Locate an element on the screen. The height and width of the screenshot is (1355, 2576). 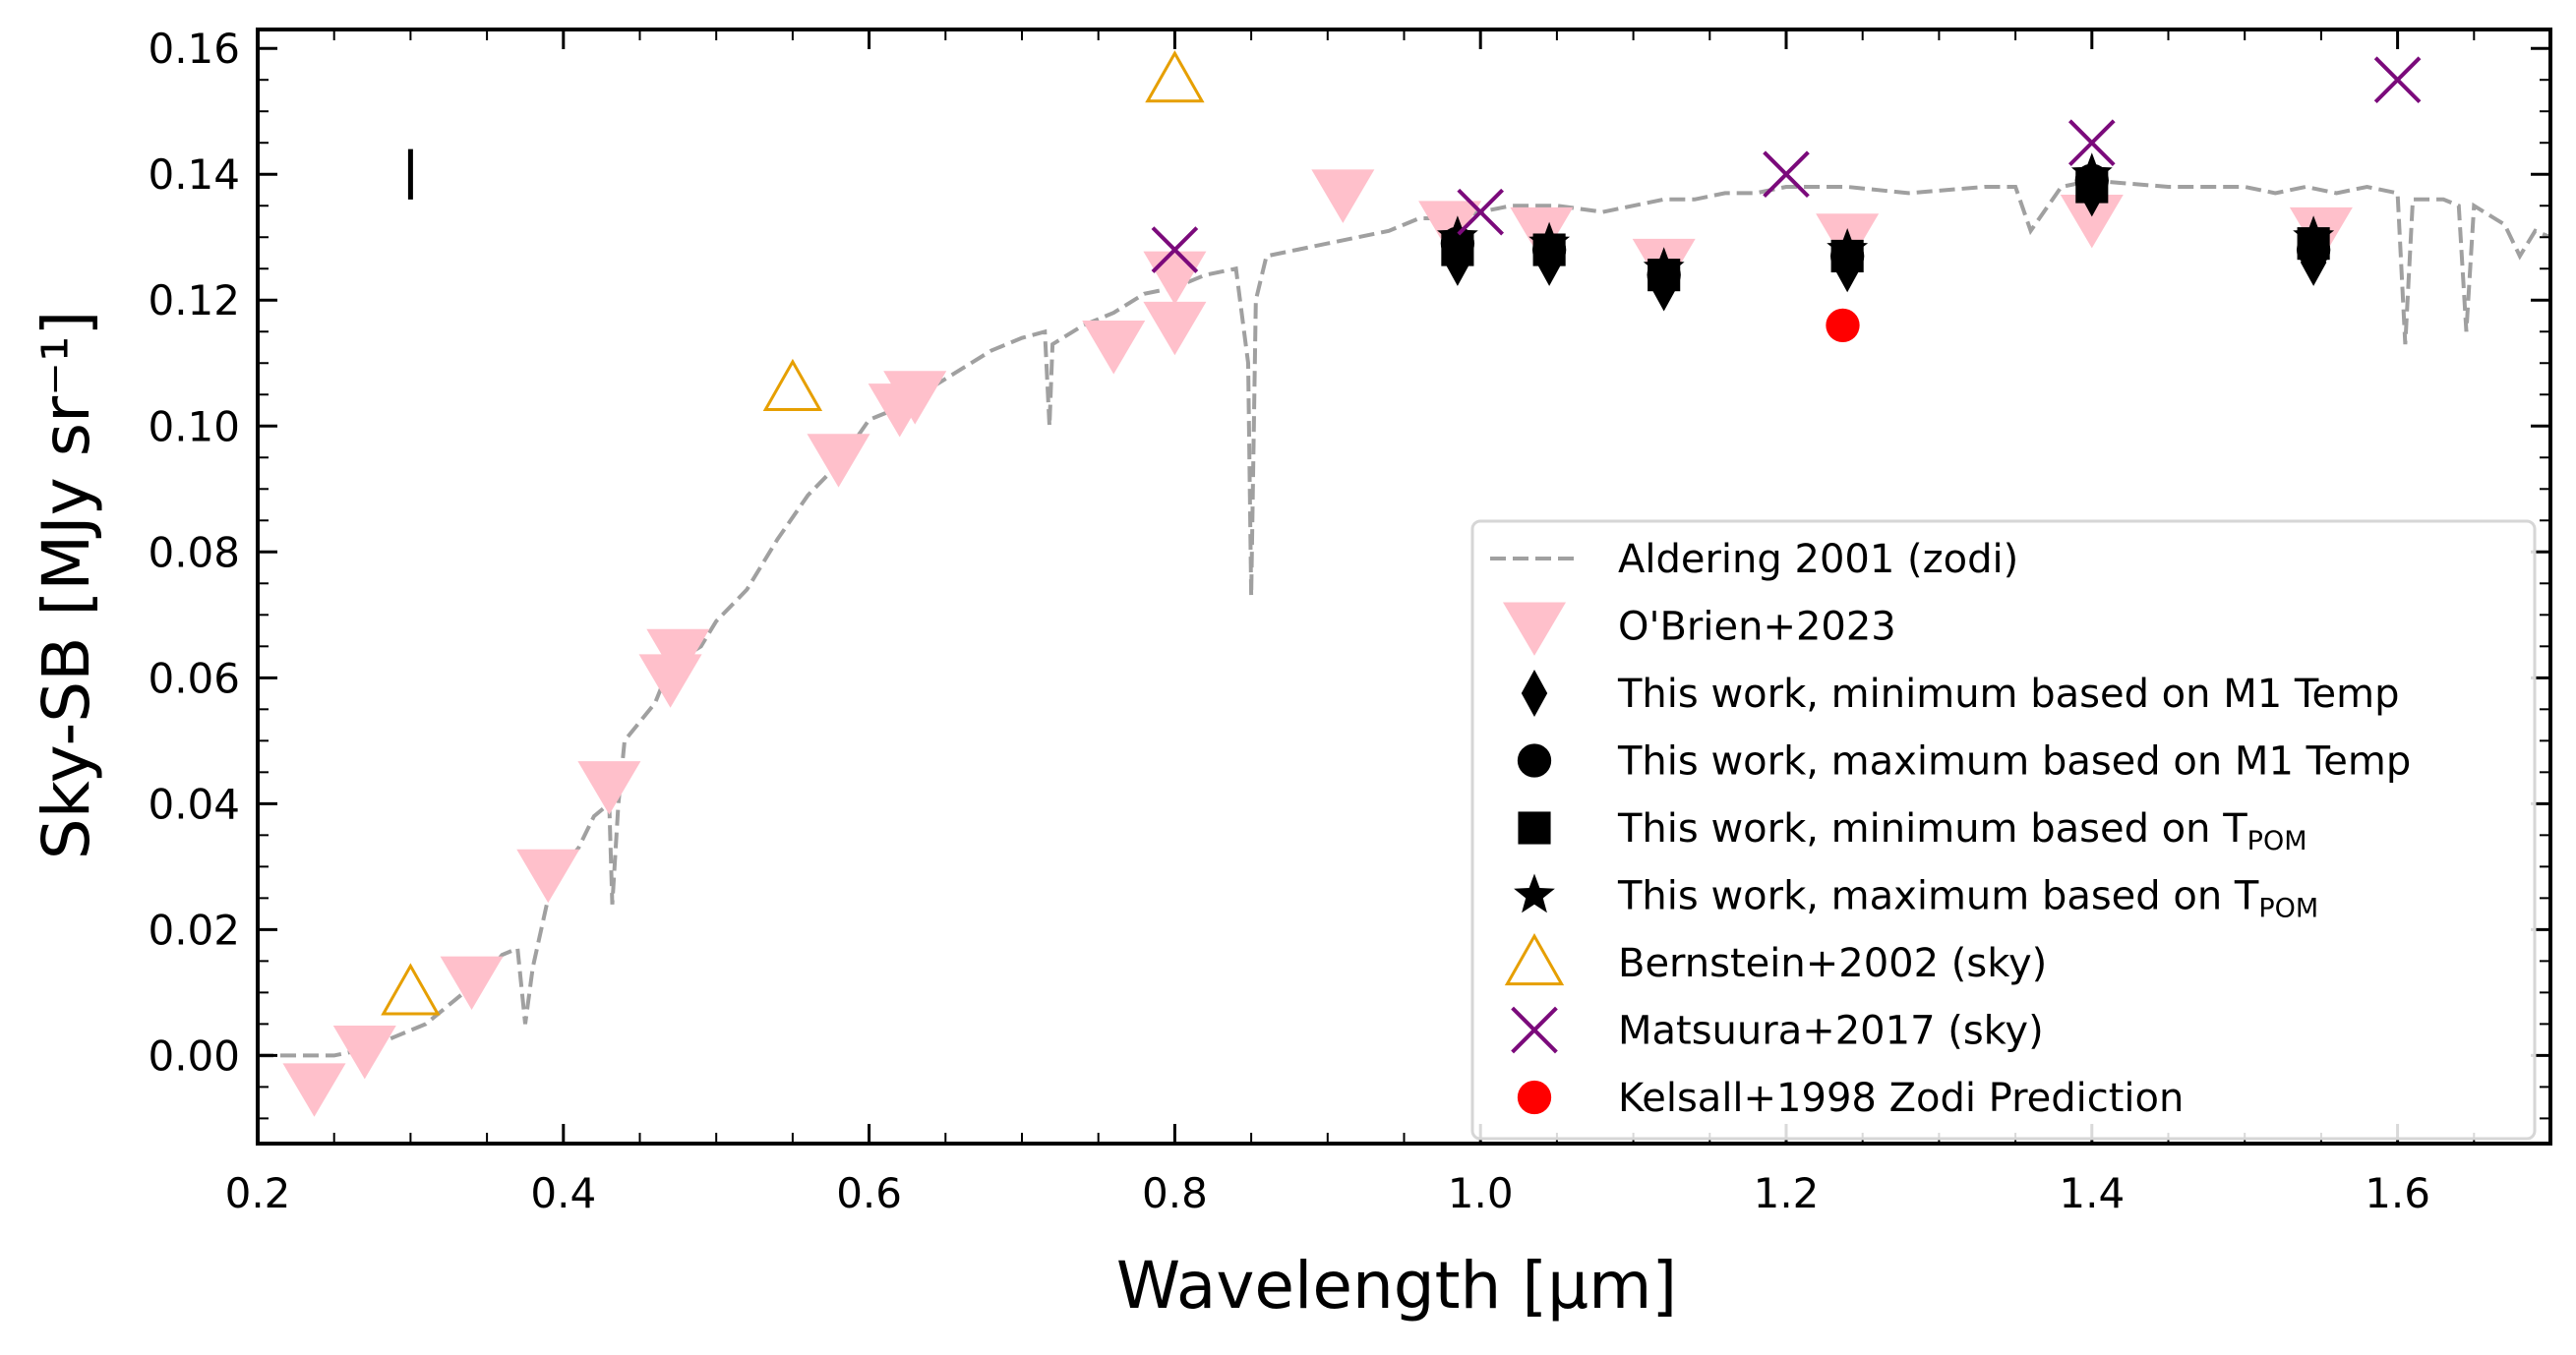
legend-marker-5-shape is located at coordinates (1534, 893).